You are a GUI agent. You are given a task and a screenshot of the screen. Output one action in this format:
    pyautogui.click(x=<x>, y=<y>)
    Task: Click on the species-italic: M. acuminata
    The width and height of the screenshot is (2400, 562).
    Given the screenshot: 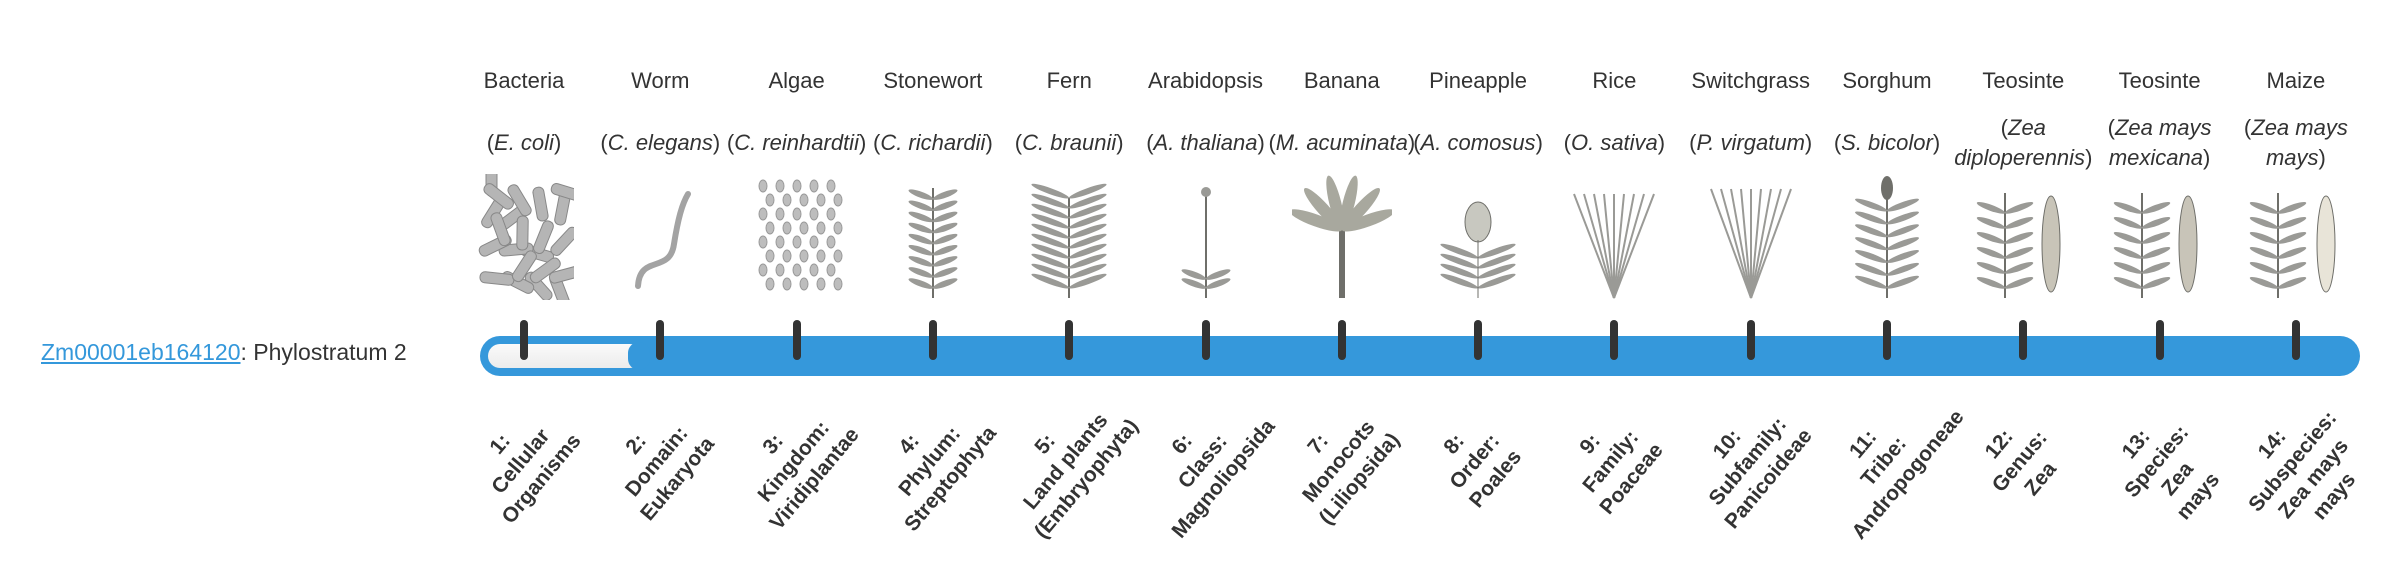 What is the action you would take?
    pyautogui.click(x=1341, y=142)
    